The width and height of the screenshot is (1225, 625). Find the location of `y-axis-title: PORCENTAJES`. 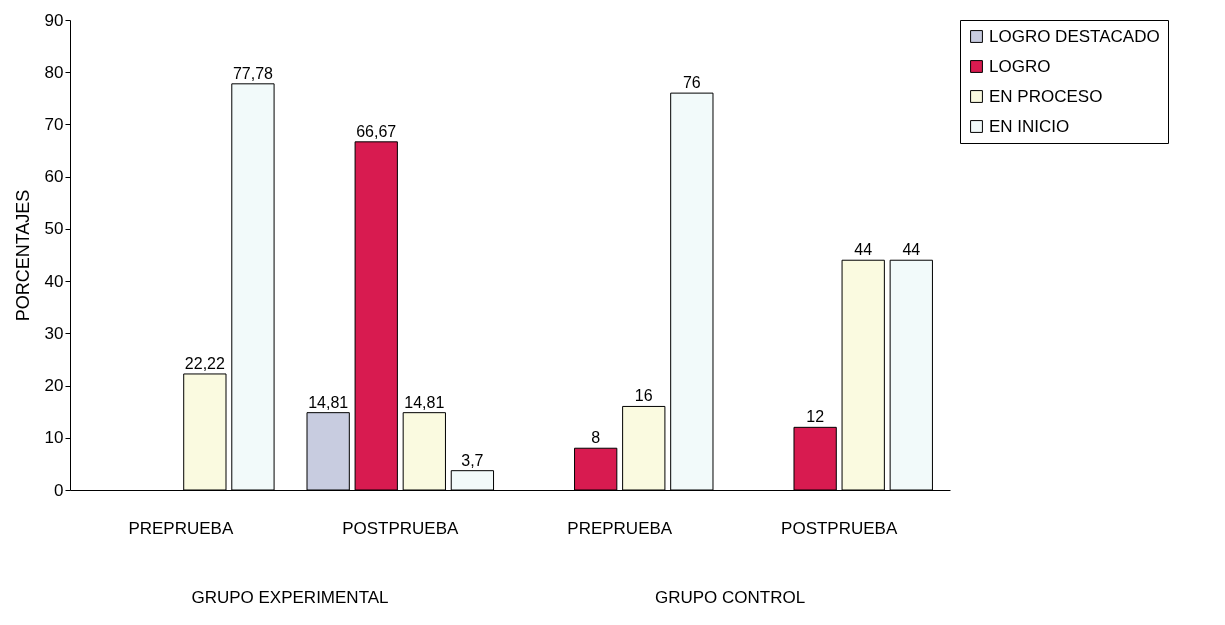

y-axis-title: PORCENTAJES is located at coordinates (22, 255).